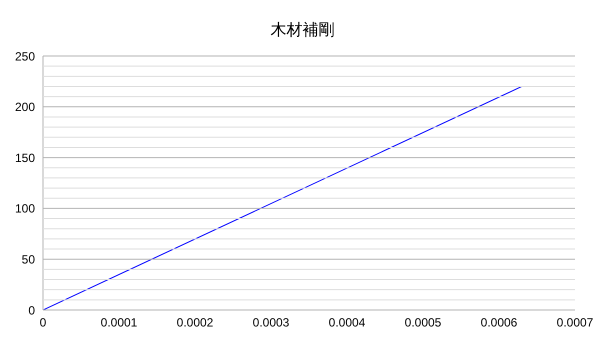 Image resolution: width=605 pixels, height=340 pixels. Describe the element at coordinates (25, 209) in the screenshot. I see `y-tick-label: 100` at that location.